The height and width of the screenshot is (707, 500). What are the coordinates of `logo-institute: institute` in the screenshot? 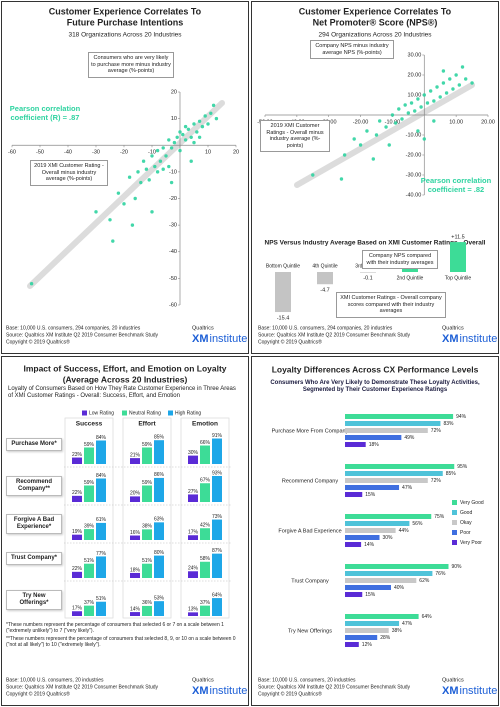 It's located at (229, 691).